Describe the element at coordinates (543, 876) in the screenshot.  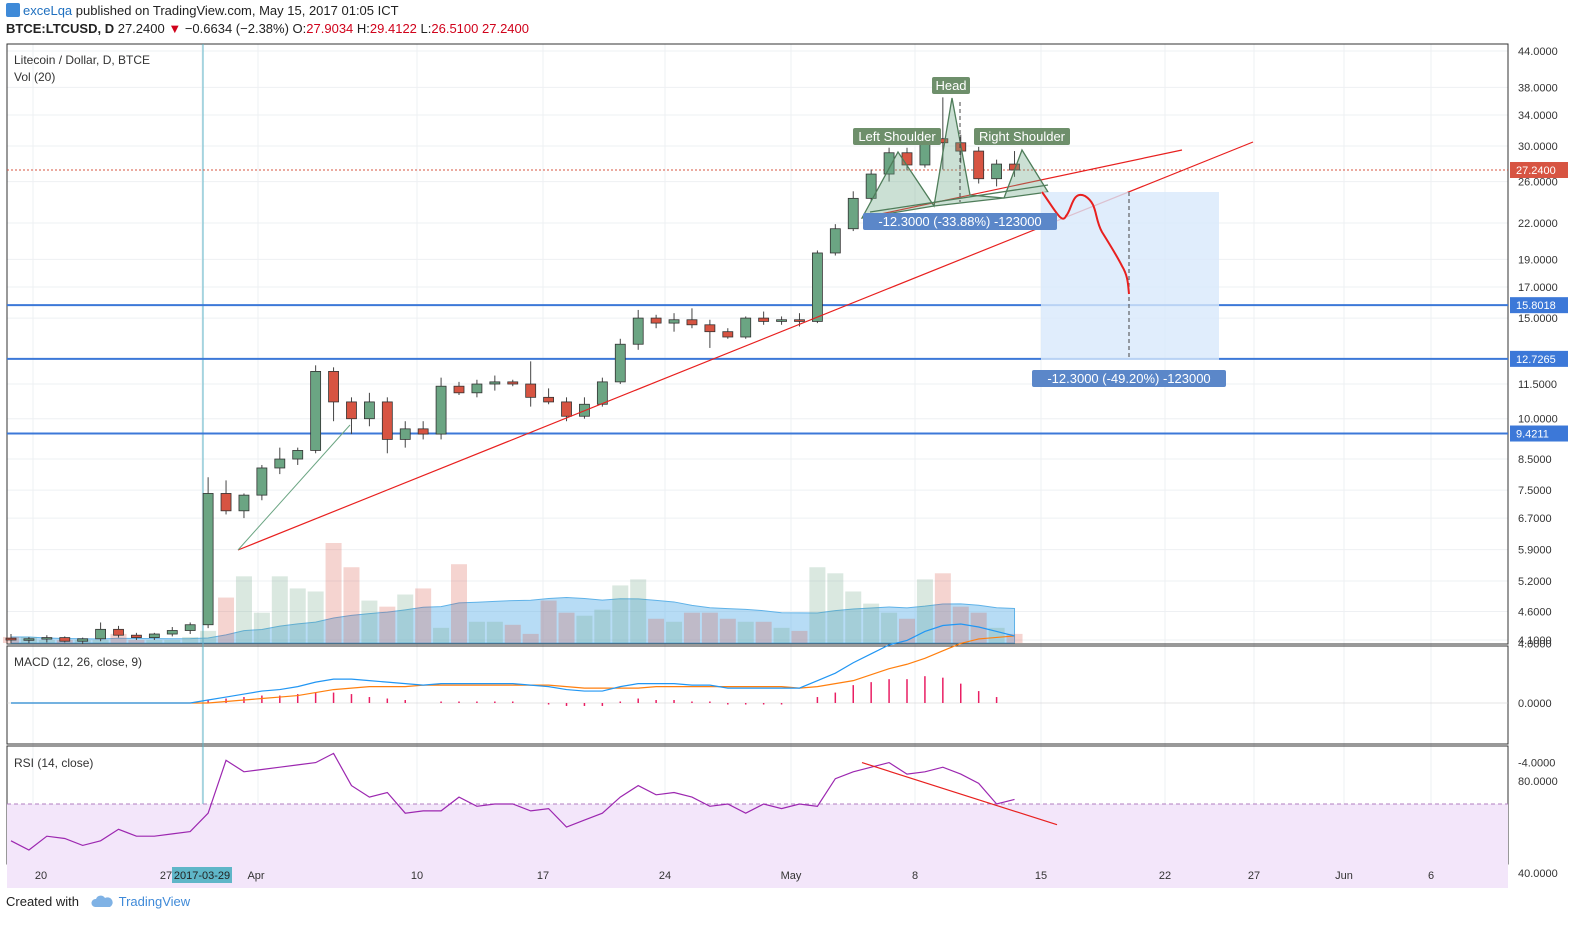
I see `x-tick-label: 17` at that location.